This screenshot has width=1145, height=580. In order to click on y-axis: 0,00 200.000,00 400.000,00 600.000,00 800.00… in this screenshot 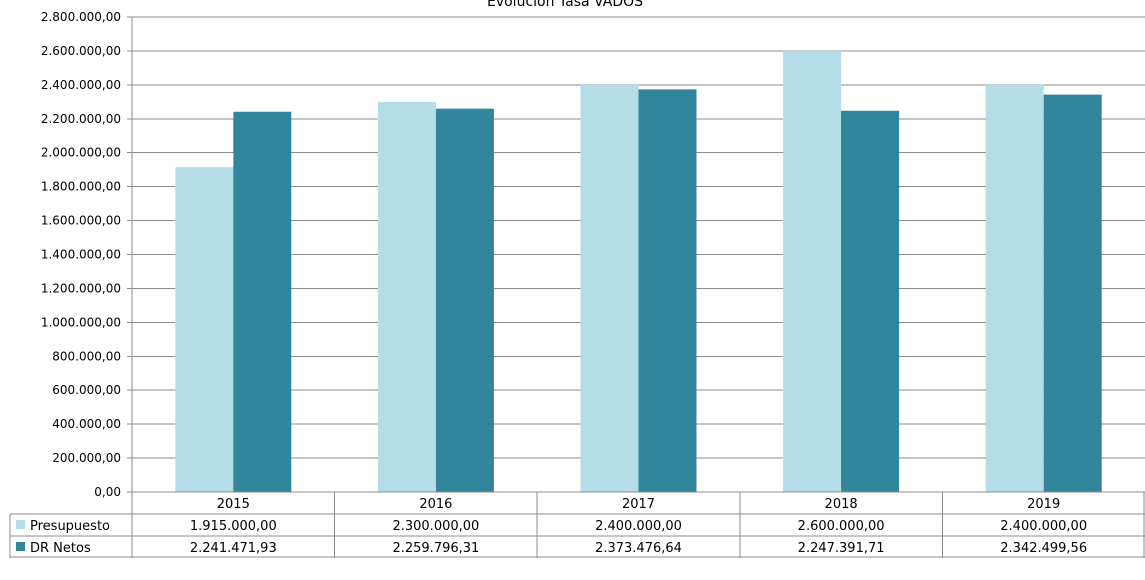, I will do `click(87, 254)`.